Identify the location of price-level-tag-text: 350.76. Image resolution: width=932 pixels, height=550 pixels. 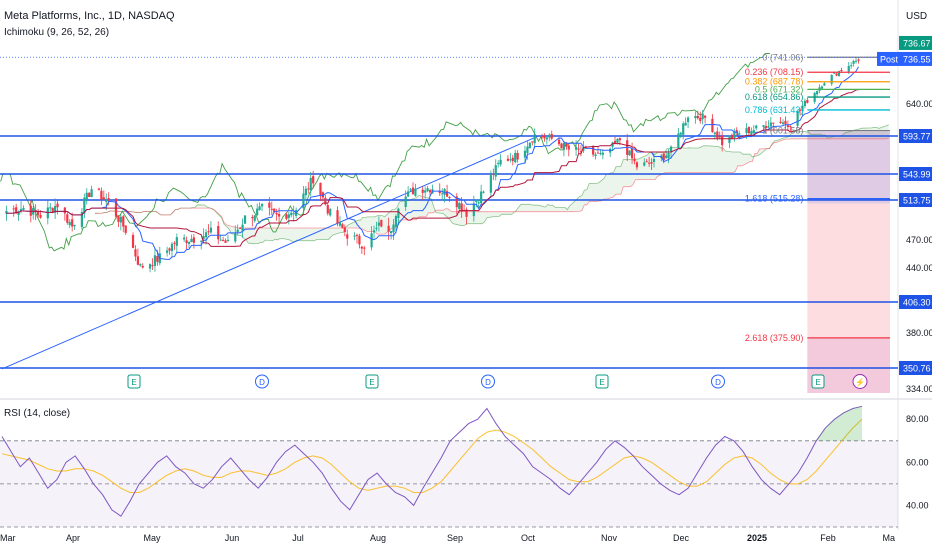
(917, 369).